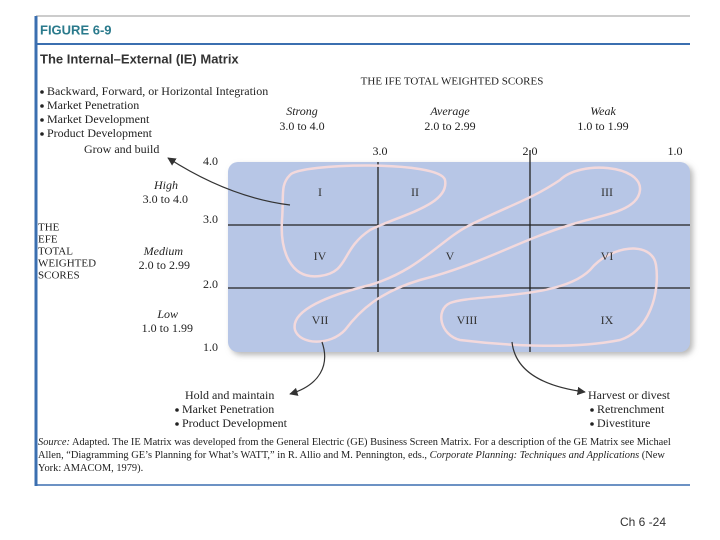 This screenshot has height=540, width=720. I want to click on col-range: 3.0 to 4.0, so click(301, 126).